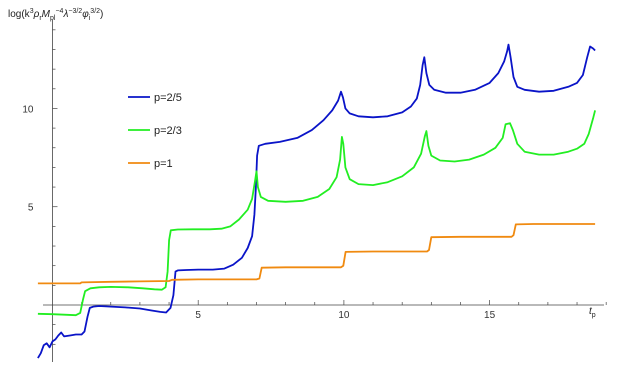 This screenshot has width=620, height=370. I want to click on legend-label-1: p=2/3, so click(168, 131).